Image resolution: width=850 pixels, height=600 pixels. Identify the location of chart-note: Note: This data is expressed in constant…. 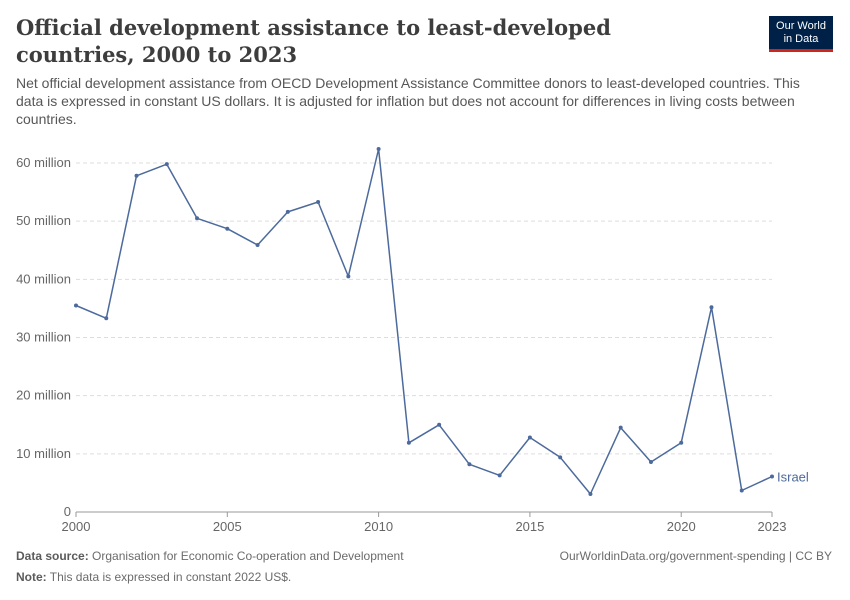
(153, 577).